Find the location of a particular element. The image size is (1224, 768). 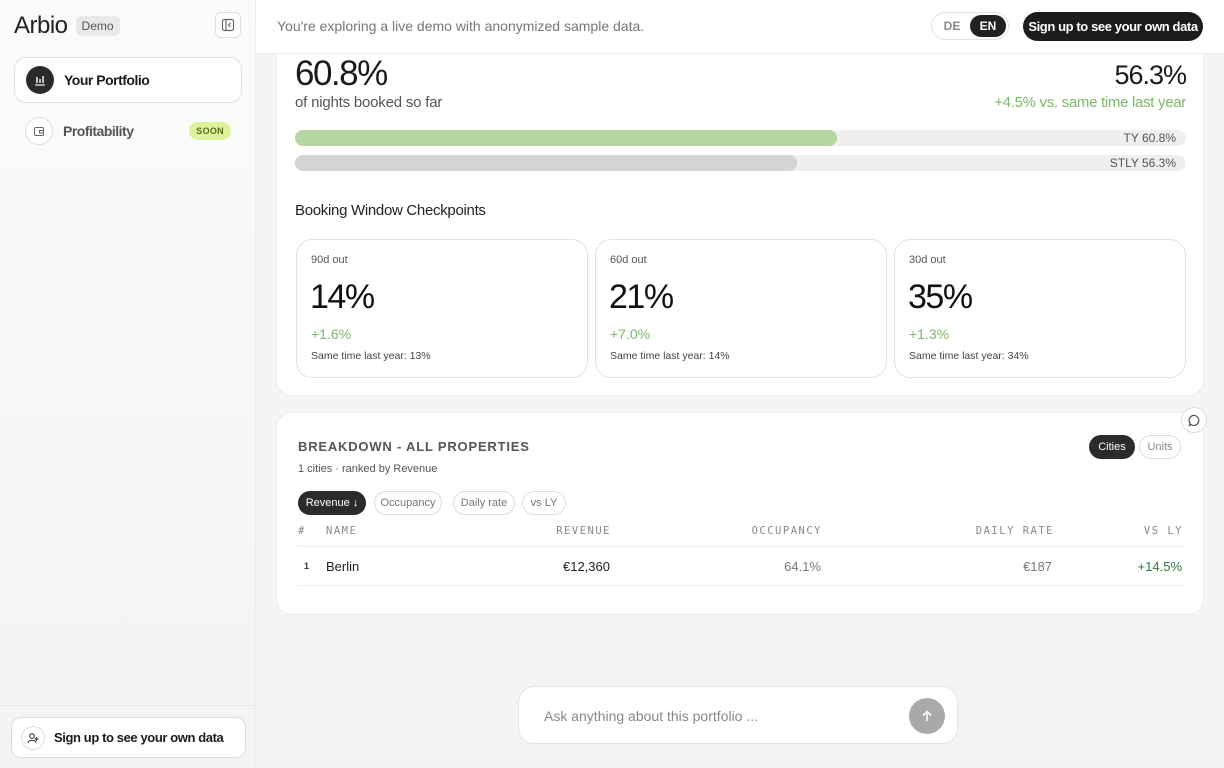

lang-de-button: DE is located at coordinates (952, 26).